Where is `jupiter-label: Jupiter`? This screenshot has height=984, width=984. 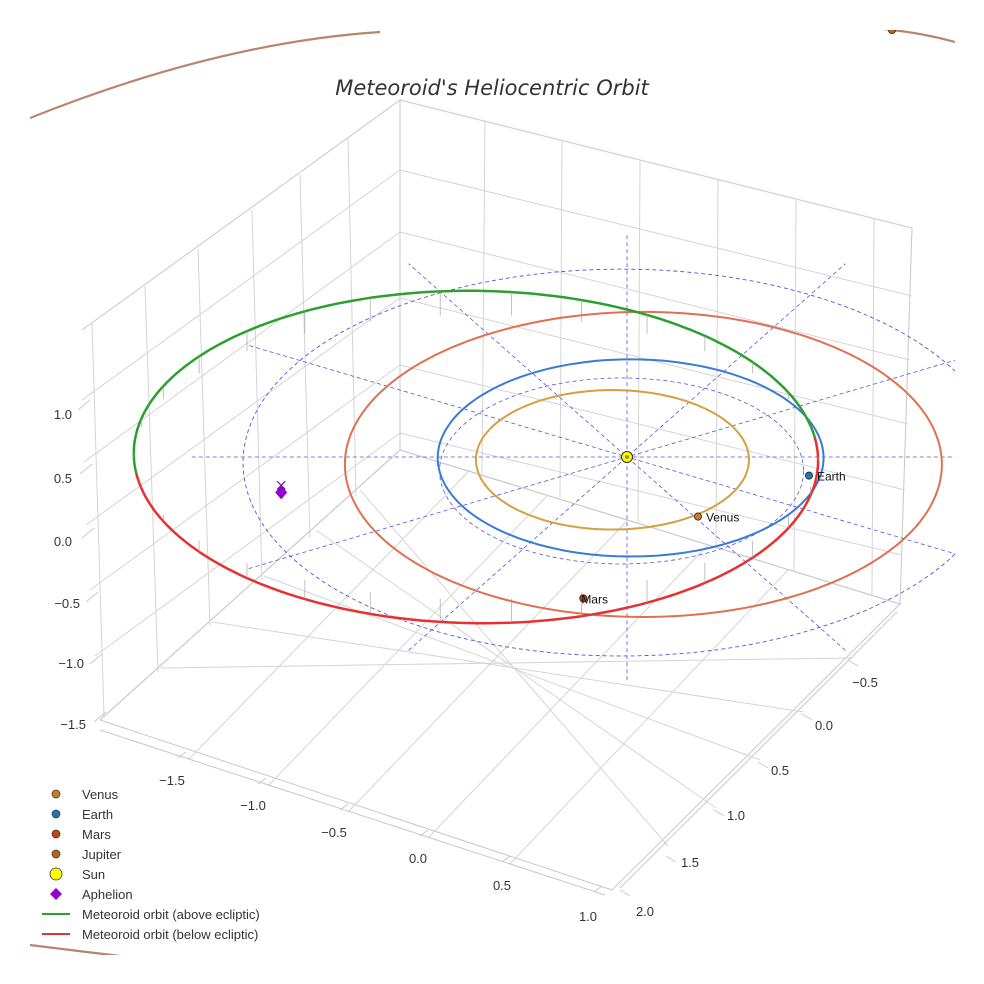 jupiter-label: Jupiter is located at coordinates (920, 9).